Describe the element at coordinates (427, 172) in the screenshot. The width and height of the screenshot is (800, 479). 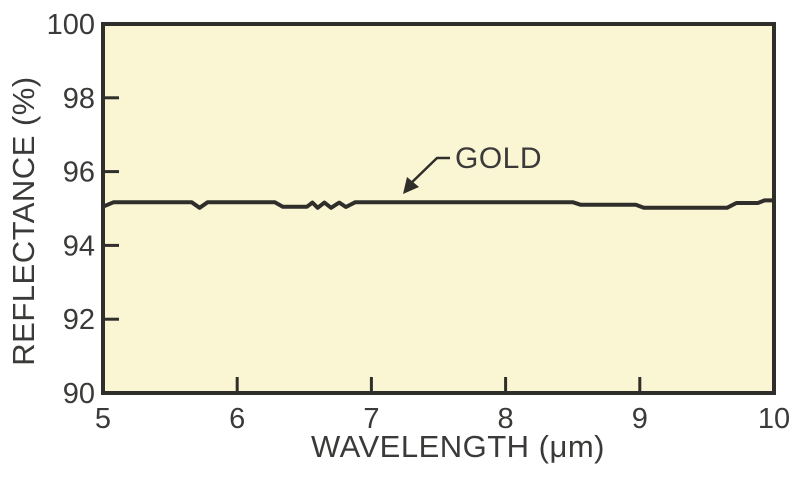
I see `annotation-leader-line` at that location.